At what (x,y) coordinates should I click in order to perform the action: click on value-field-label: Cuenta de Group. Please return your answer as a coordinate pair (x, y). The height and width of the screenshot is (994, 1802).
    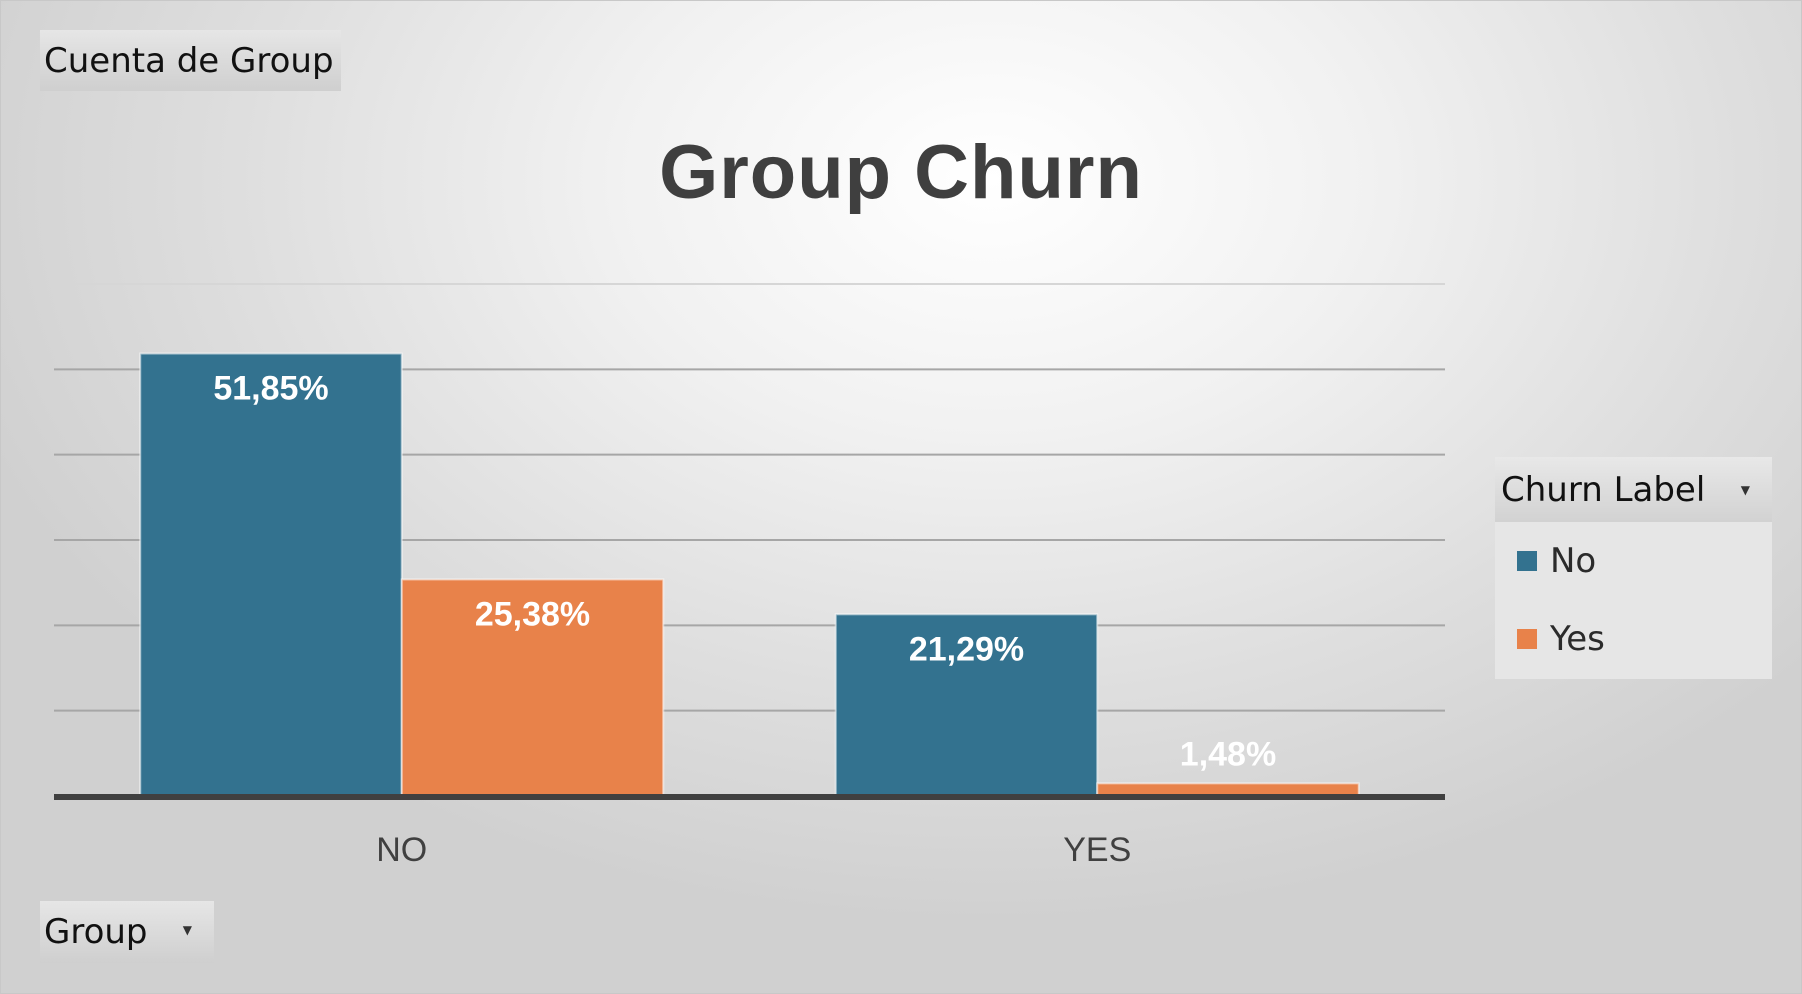
    Looking at the image, I should click on (189, 60).